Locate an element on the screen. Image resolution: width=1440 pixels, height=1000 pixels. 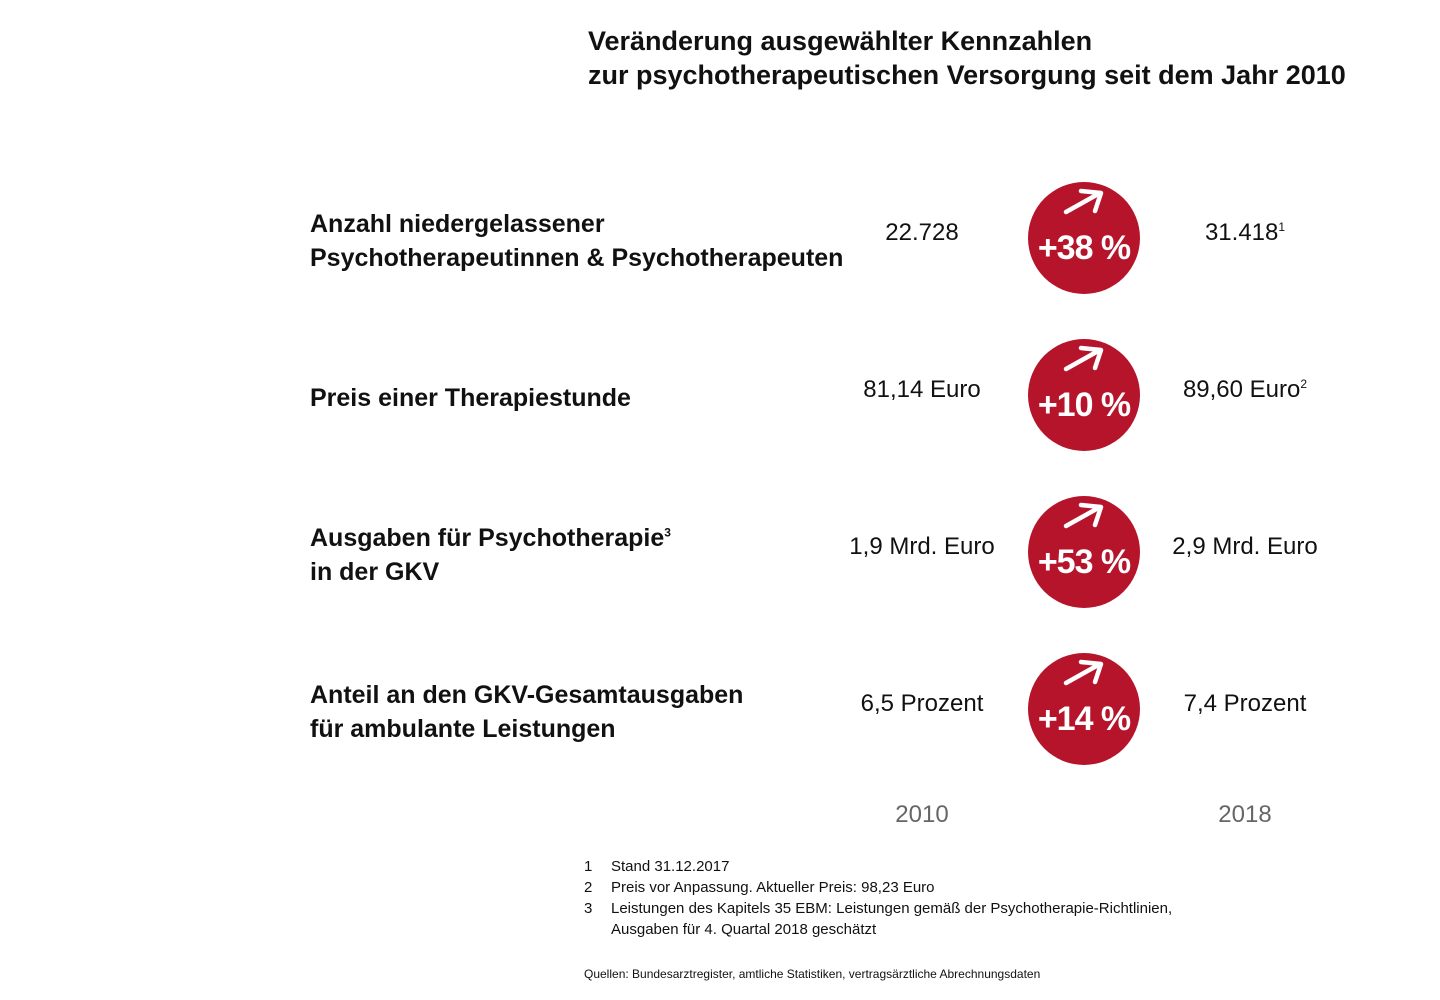
row-label-line: für ambulante Leistungen is located at coordinates (463, 729).